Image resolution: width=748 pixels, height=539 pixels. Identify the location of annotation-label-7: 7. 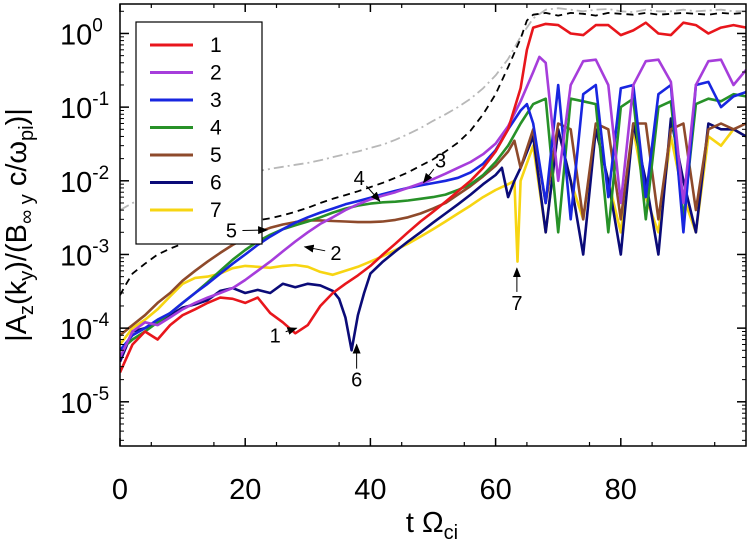
(516, 304).